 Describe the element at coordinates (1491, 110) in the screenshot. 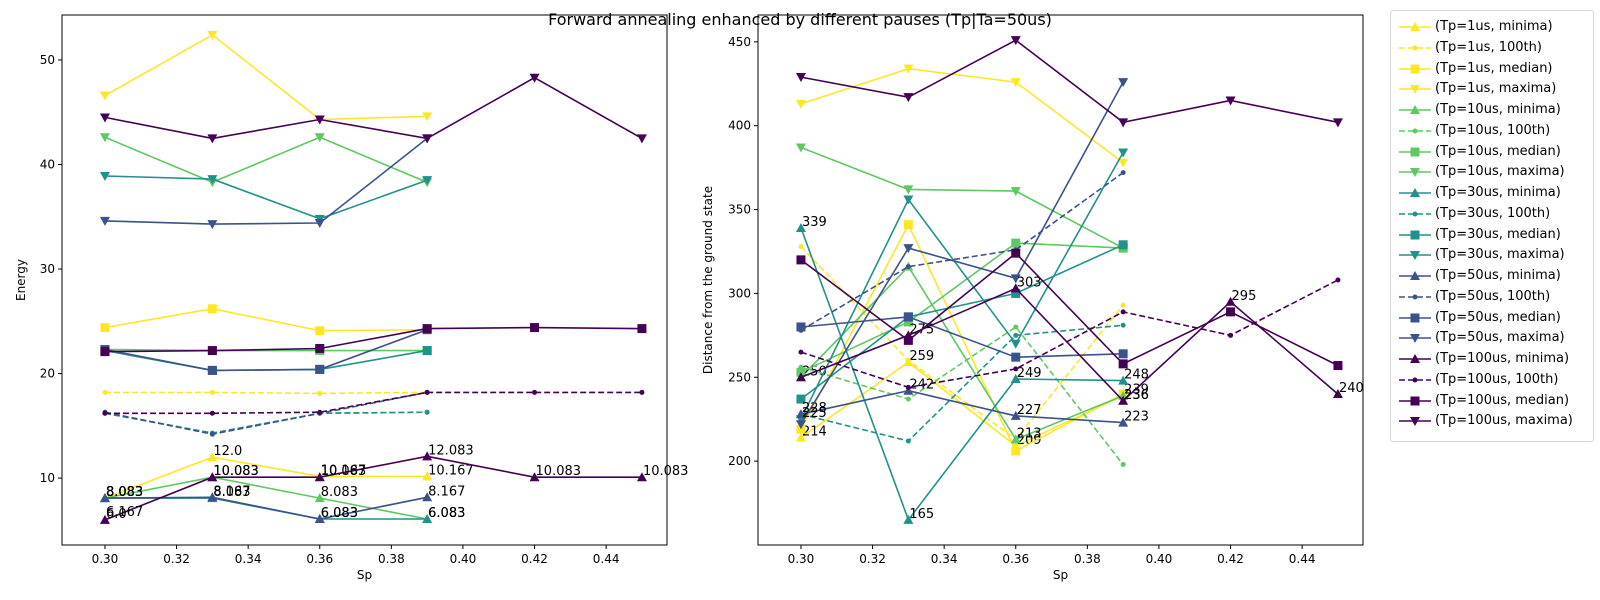

I see `legend-item: (Tp=10us, minima)` at that location.